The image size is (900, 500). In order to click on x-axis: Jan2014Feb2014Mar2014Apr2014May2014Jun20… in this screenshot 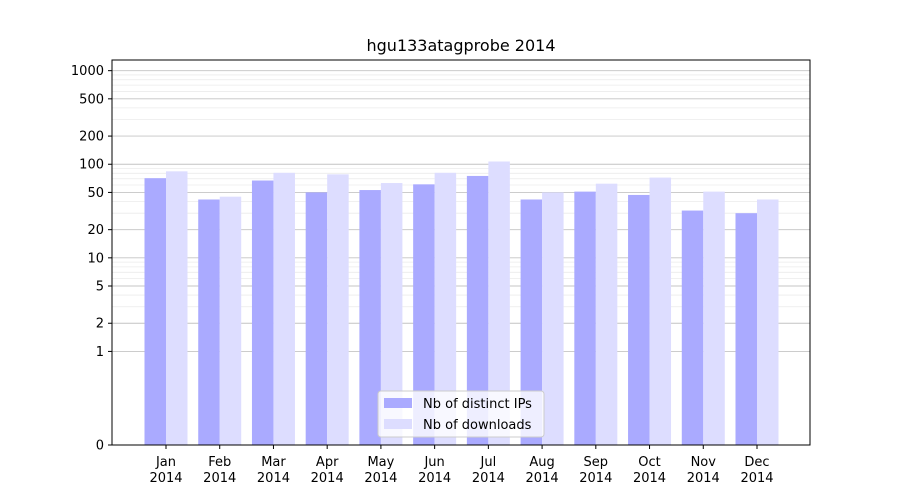, I will do `click(461, 465)`.